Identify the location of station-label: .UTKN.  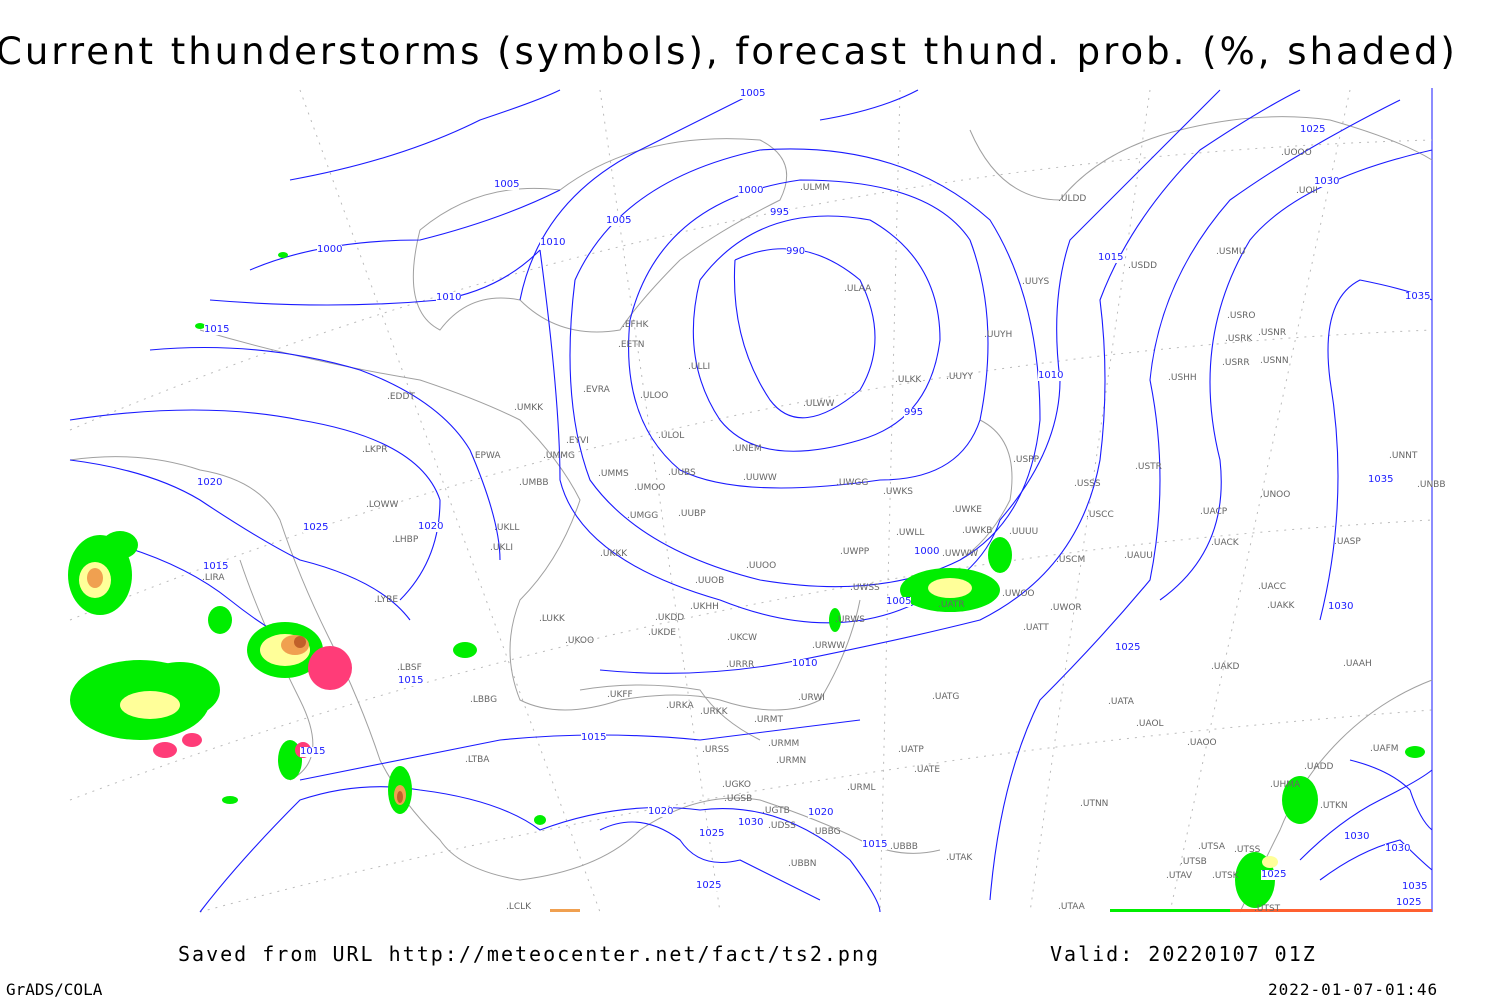
(1334, 806).